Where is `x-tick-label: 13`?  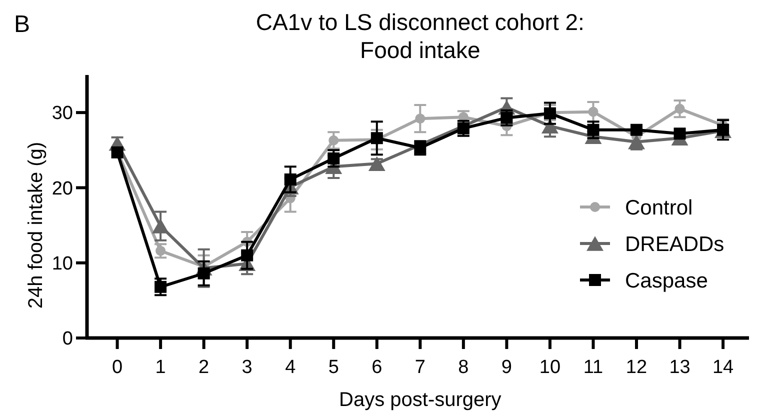 x-tick-label: 13 is located at coordinates (679, 367).